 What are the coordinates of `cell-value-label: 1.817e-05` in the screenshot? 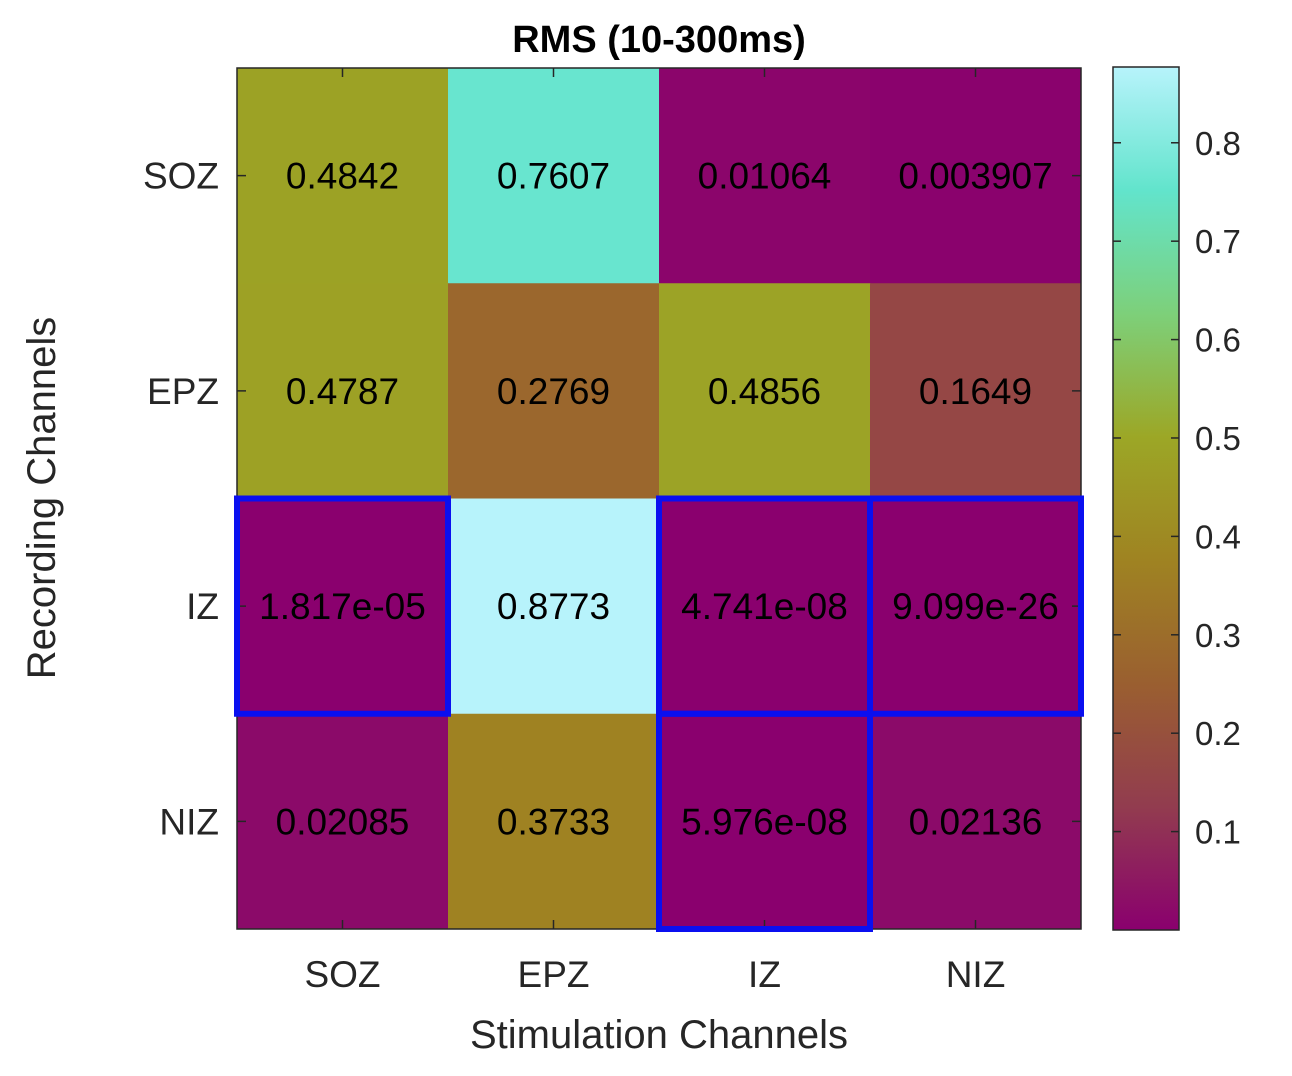 It's located at (342, 606).